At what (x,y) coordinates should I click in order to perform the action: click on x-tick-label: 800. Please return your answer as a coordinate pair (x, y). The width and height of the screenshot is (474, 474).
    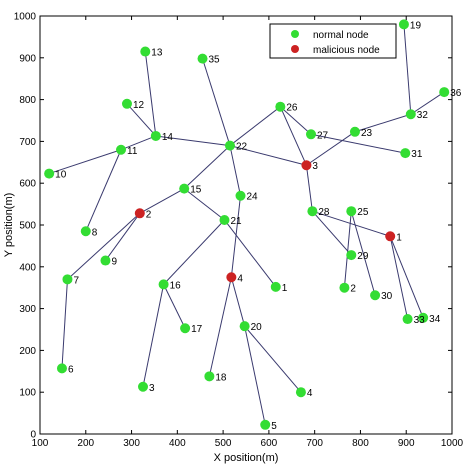
    Looking at the image, I should click on (360, 443).